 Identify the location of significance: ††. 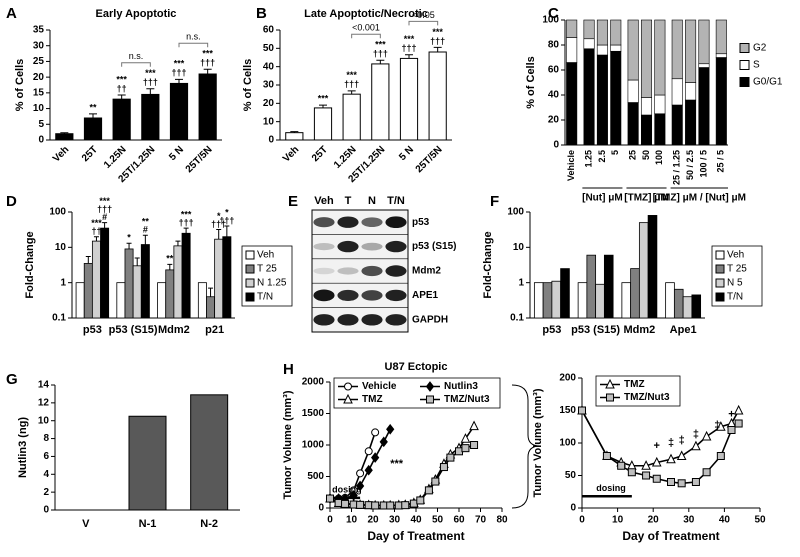
(96, 231).